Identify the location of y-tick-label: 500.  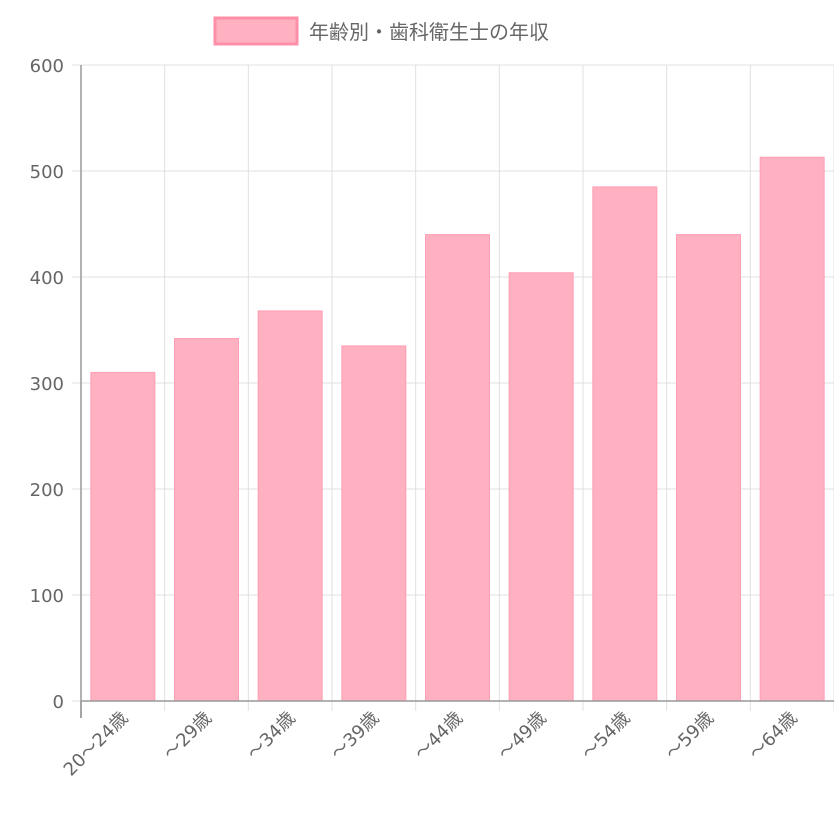
(47, 172).